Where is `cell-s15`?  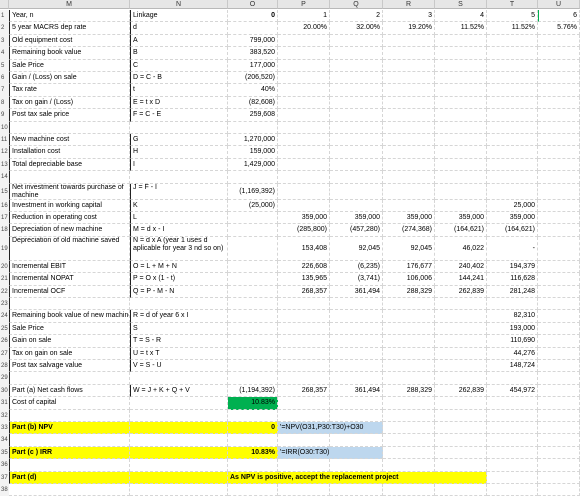 cell-s15 is located at coordinates (461, 191).